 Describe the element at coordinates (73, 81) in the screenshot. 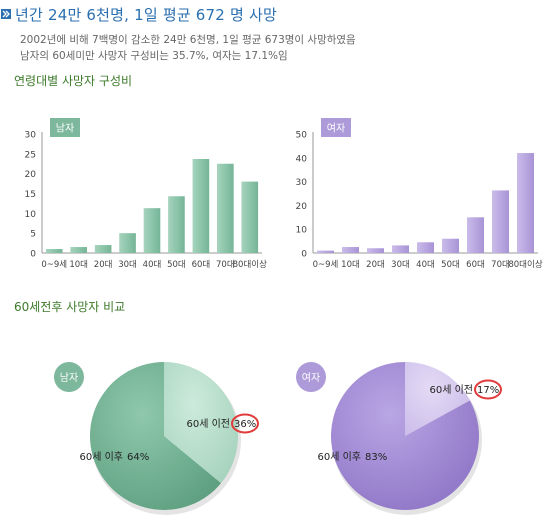

I see `section-title-age-distribution: 연령대별 사망자 구성비` at that location.